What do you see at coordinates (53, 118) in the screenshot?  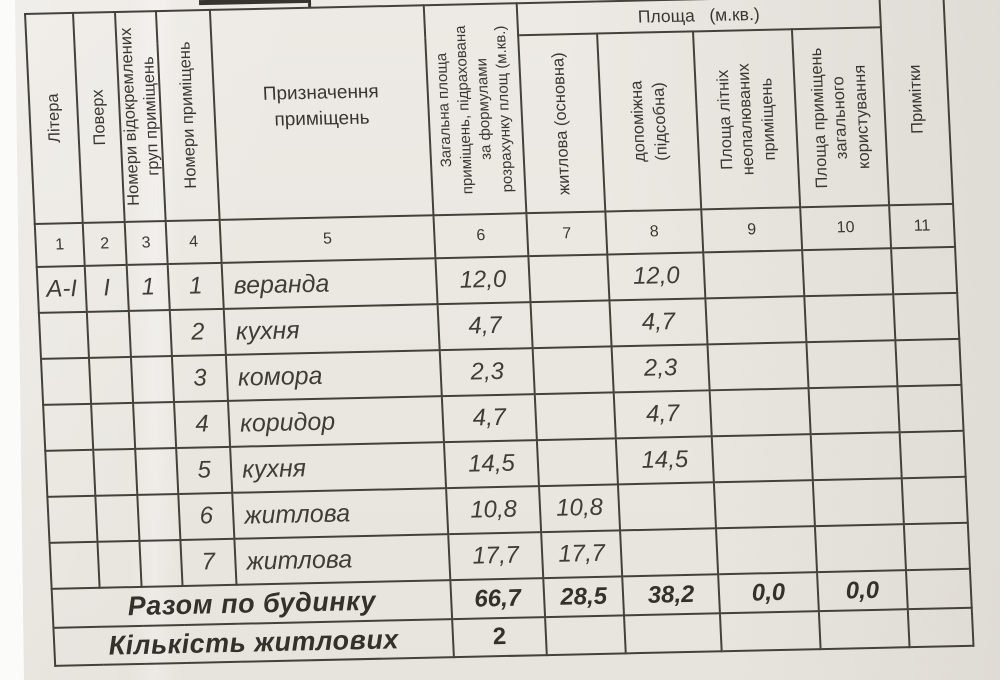 I see `header-line: Літера` at bounding box center [53, 118].